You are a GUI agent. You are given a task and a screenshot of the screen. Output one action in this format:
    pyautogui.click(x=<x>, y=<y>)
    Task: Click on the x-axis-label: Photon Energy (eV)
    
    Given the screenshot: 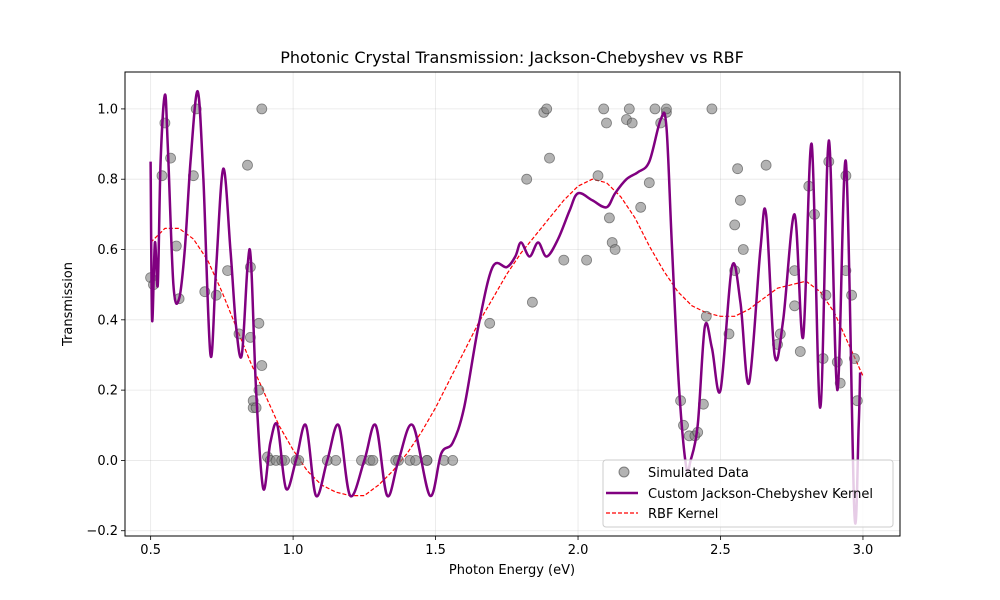 What is the action you would take?
    pyautogui.click(x=512, y=570)
    